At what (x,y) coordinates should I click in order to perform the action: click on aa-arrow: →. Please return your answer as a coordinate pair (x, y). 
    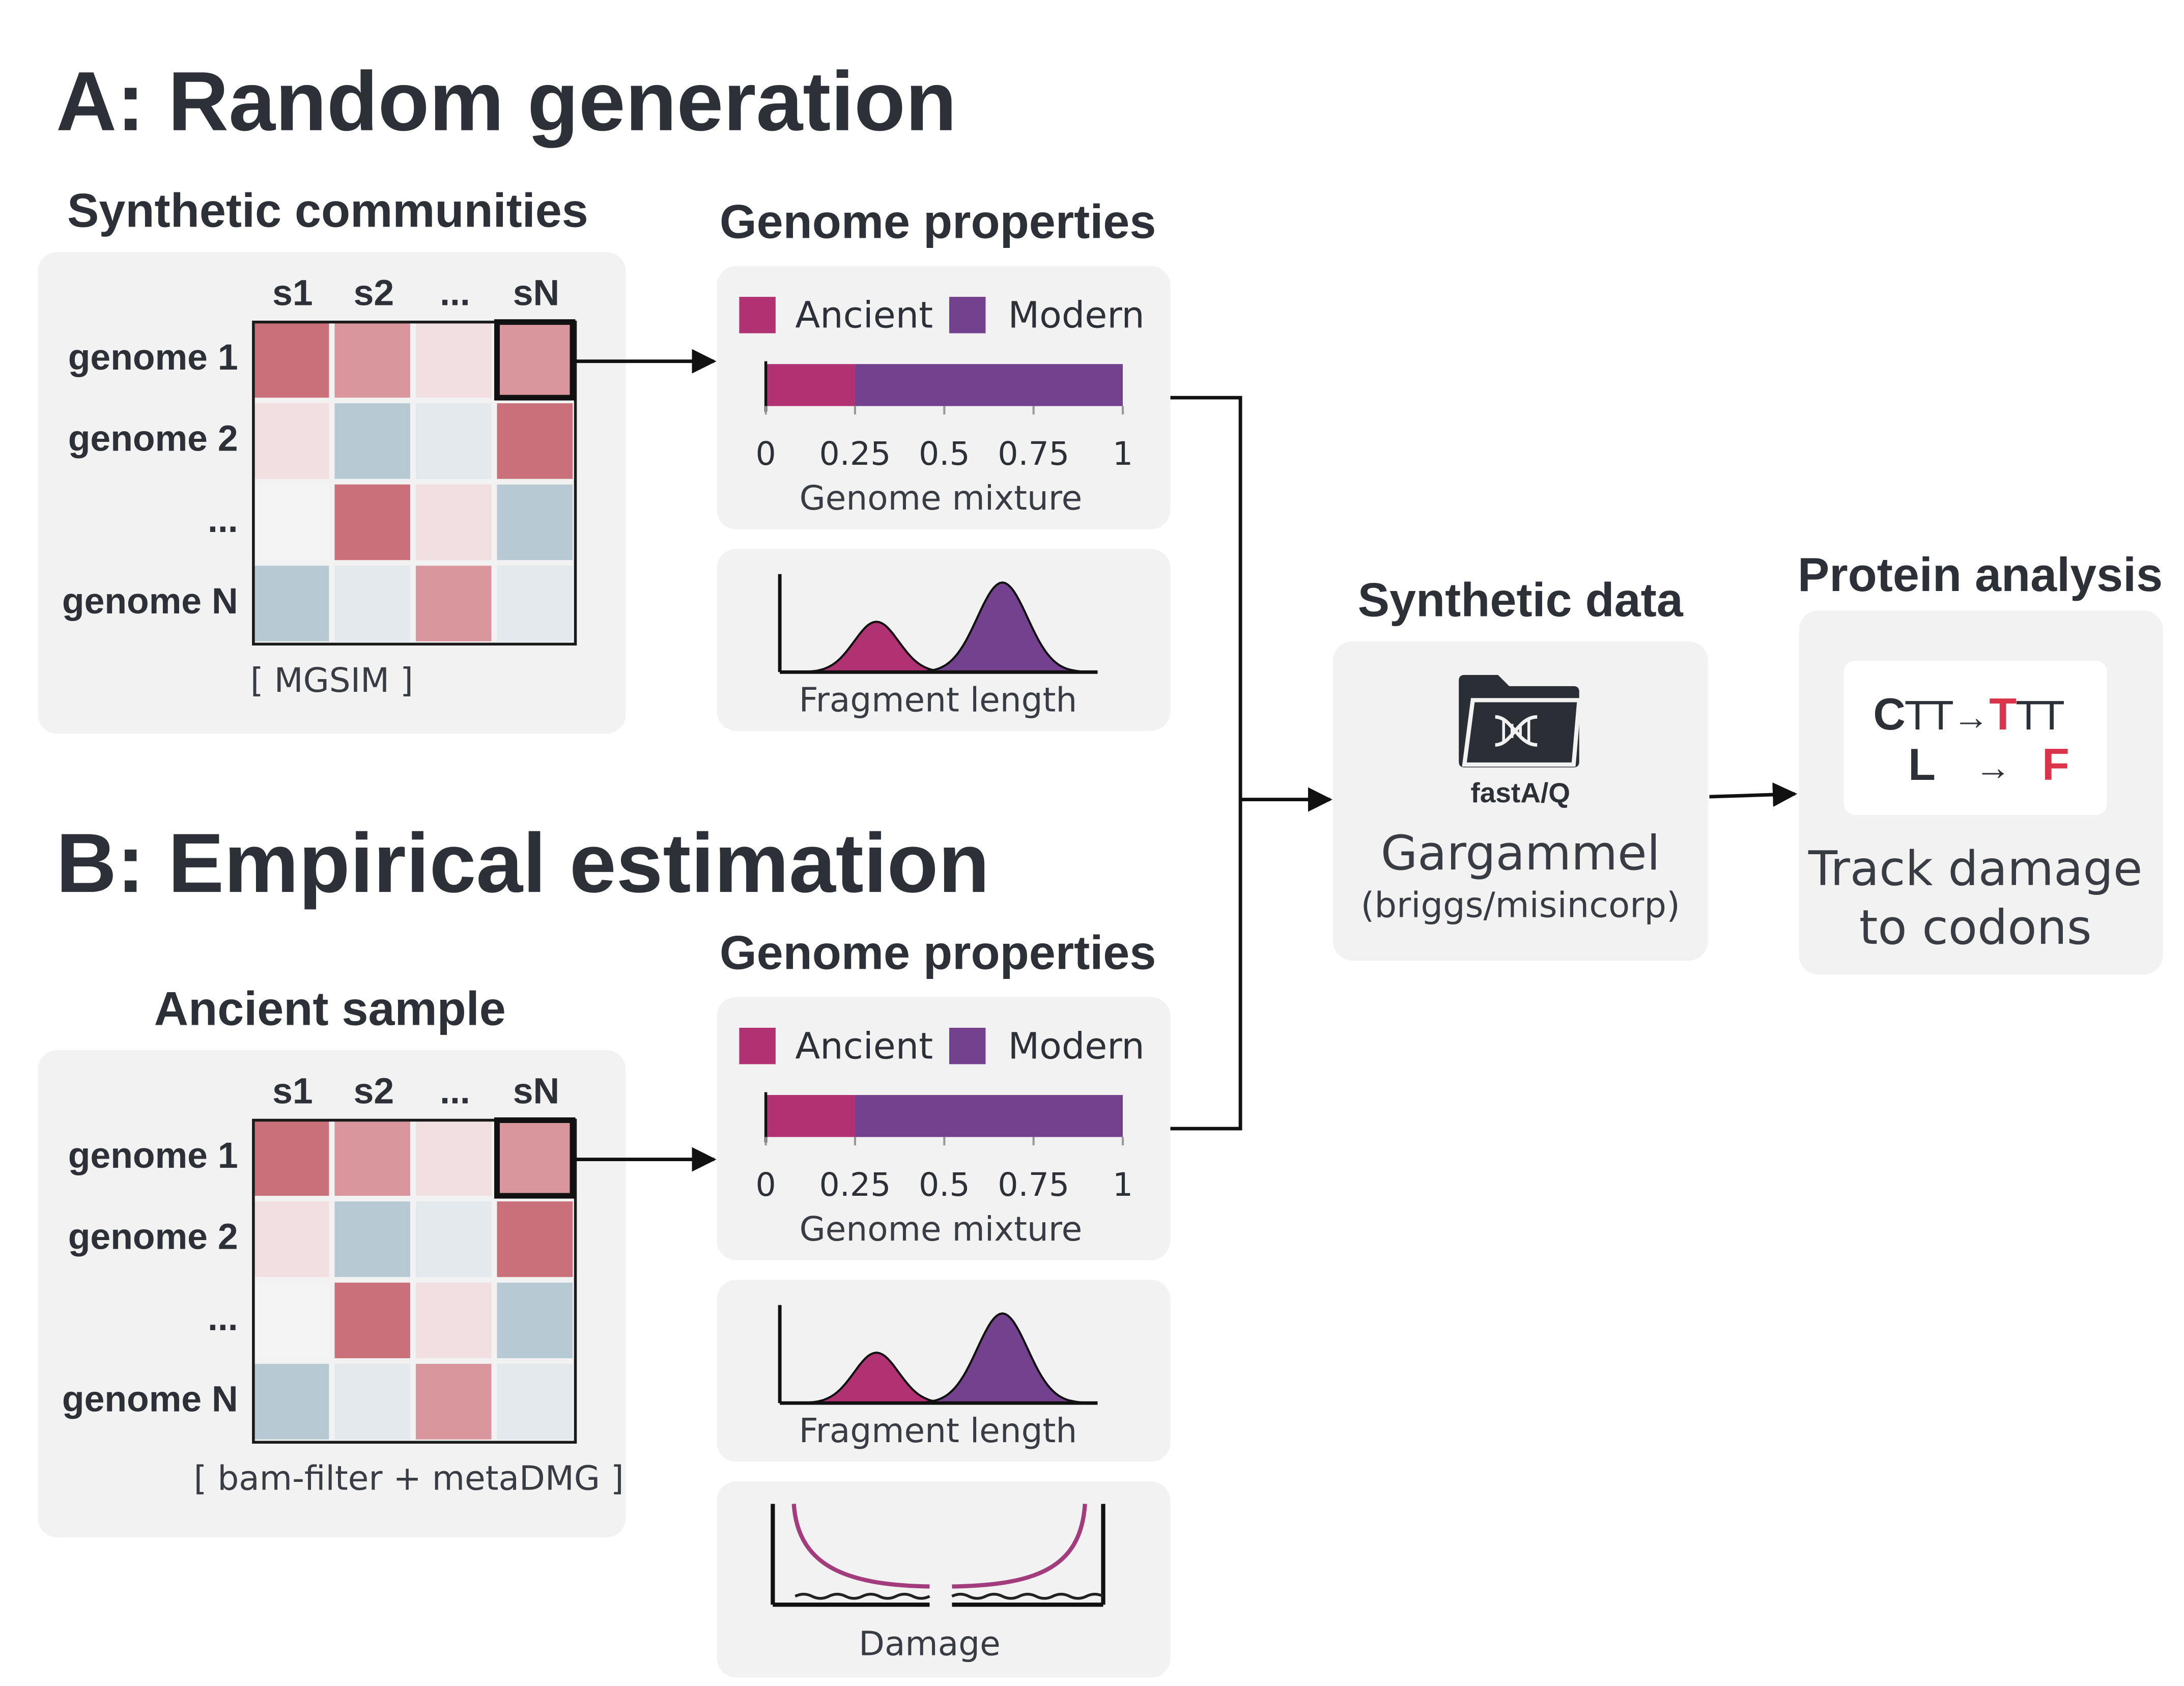
    Looking at the image, I should click on (1993, 767).